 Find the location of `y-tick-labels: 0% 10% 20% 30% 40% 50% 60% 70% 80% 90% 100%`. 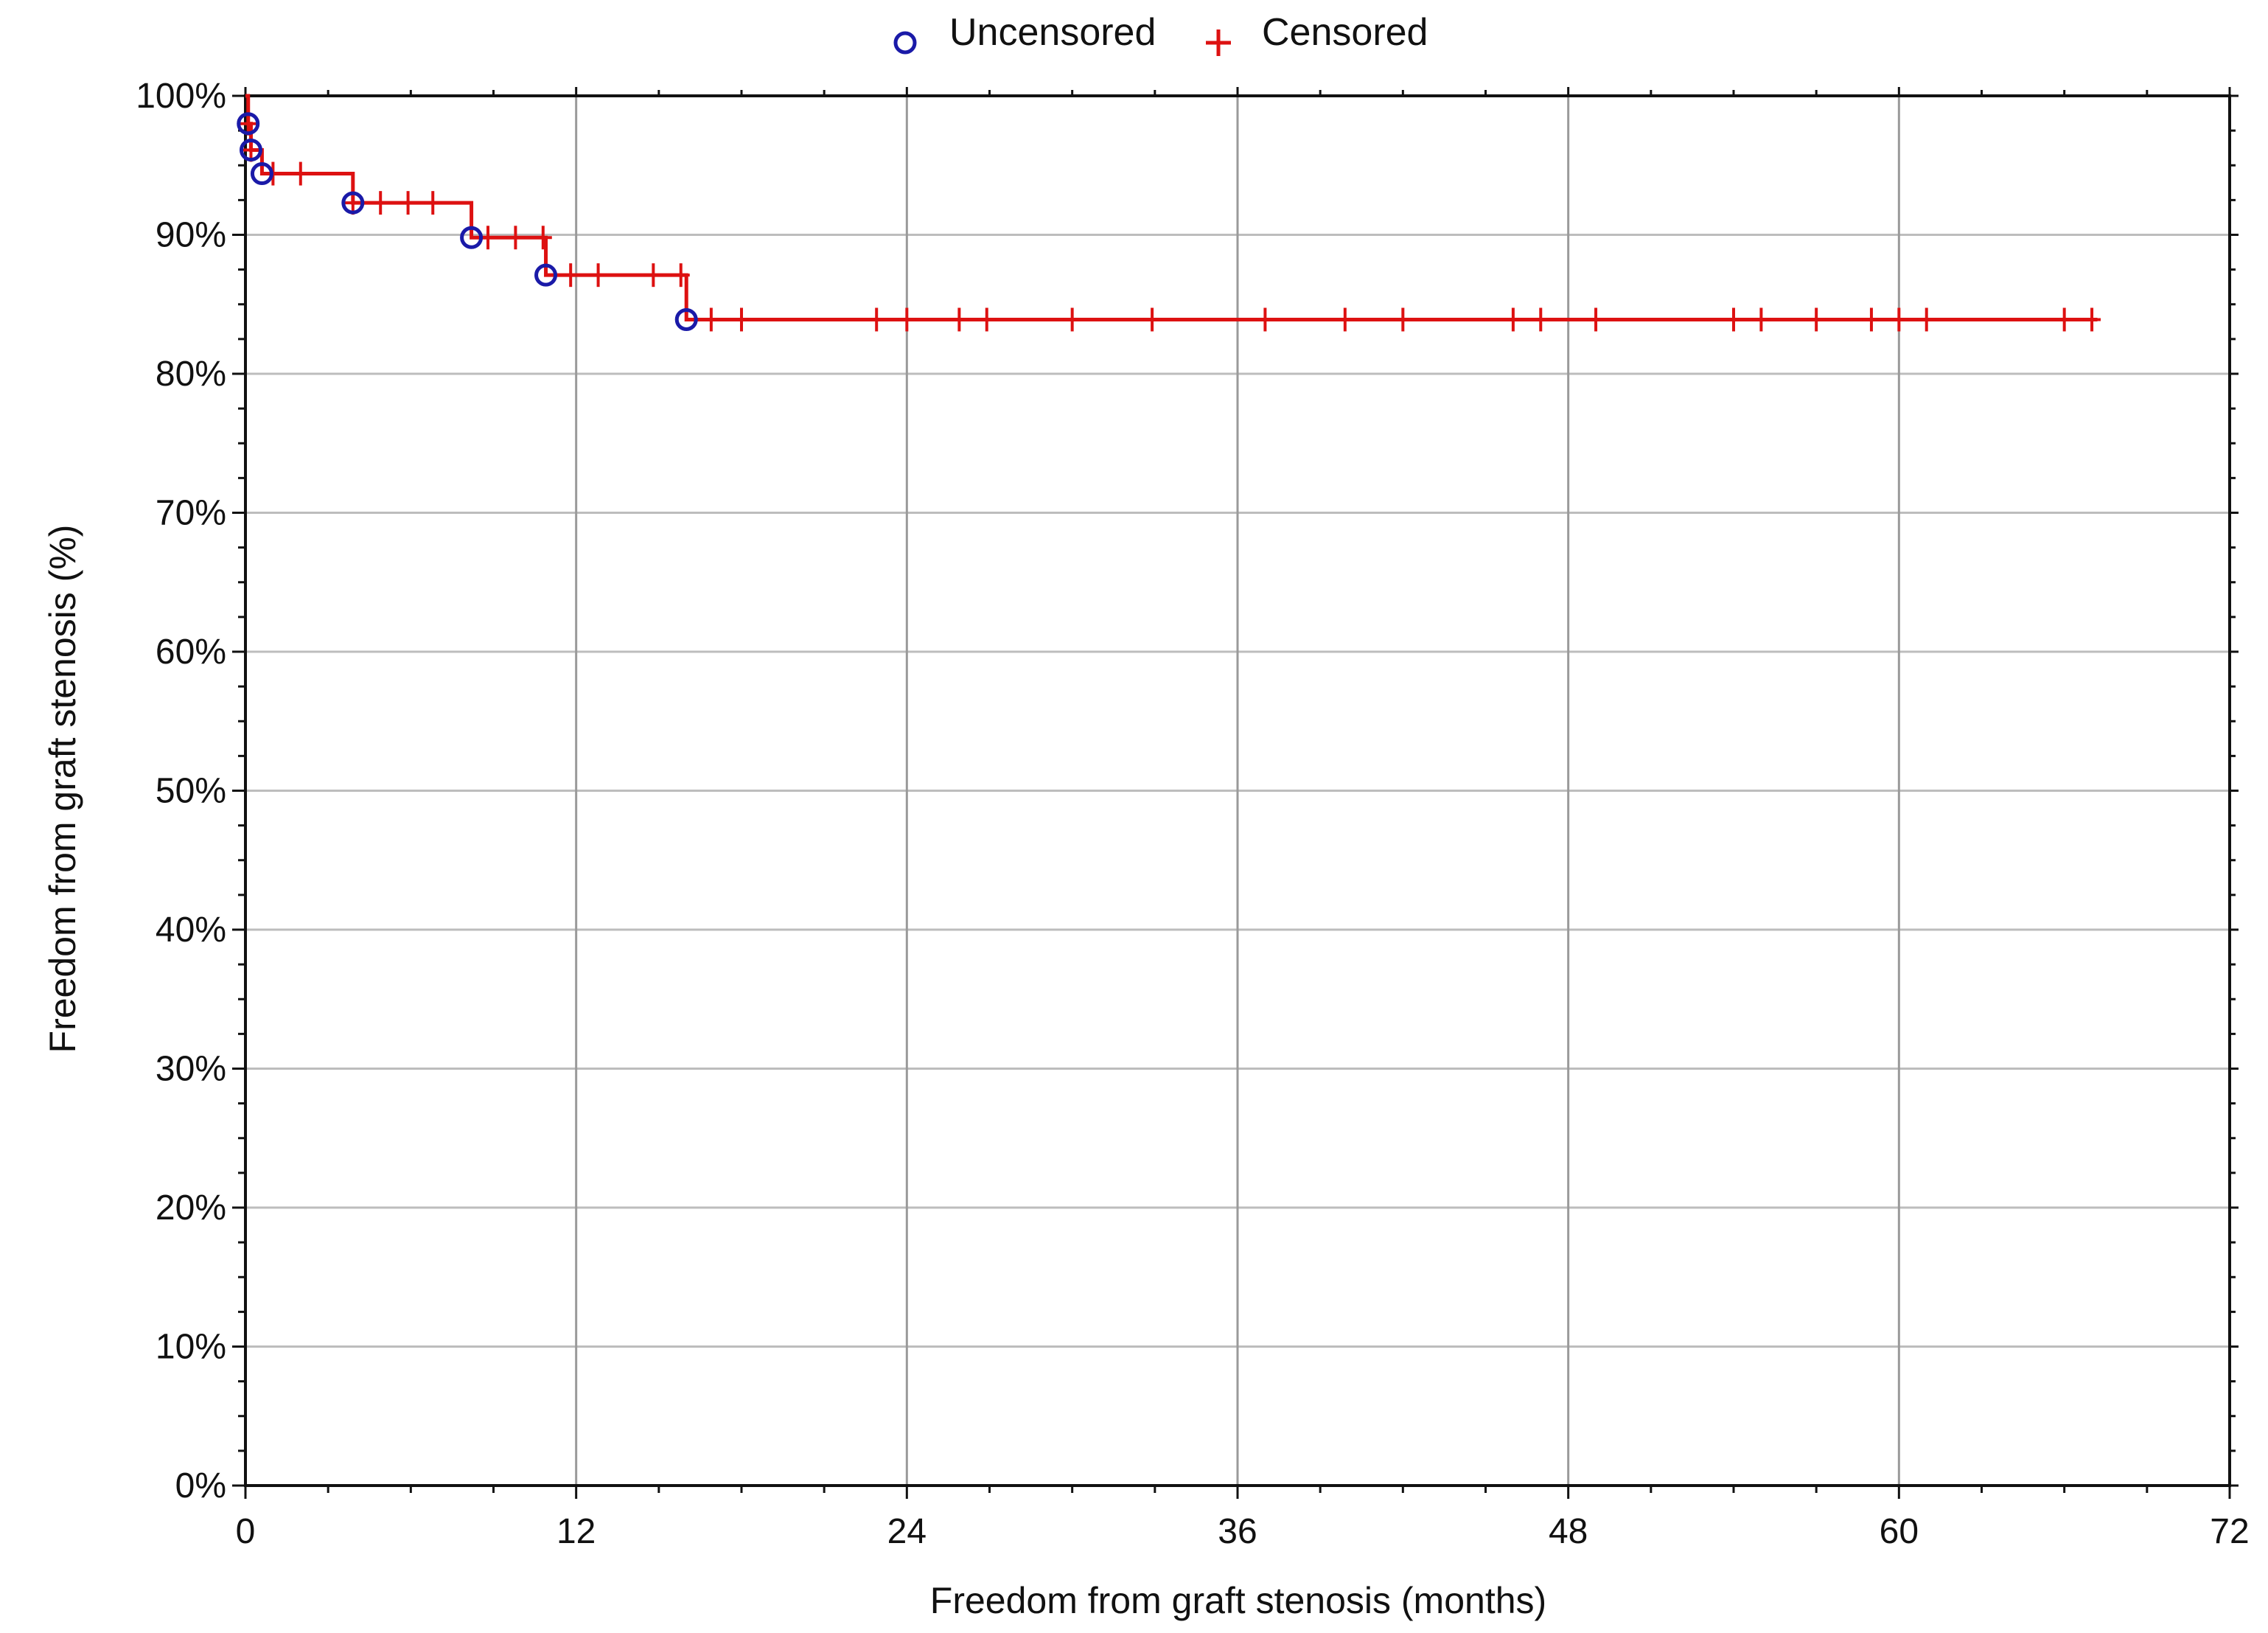

y-tick-labels: 0% 10% 20% 30% 40% 50% 60% 70% 80% 90% 100% is located at coordinates (181, 791).